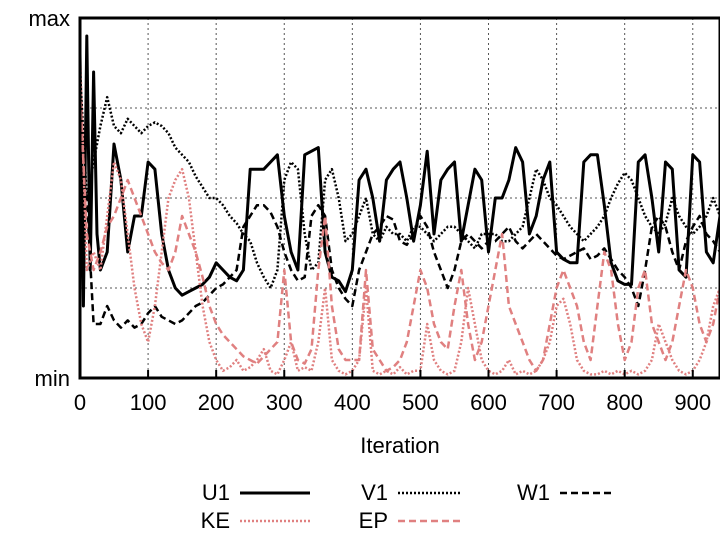 The image size is (720, 537). What do you see at coordinates (216, 492) in the screenshot?
I see `legend-label-u1: U1` at bounding box center [216, 492].